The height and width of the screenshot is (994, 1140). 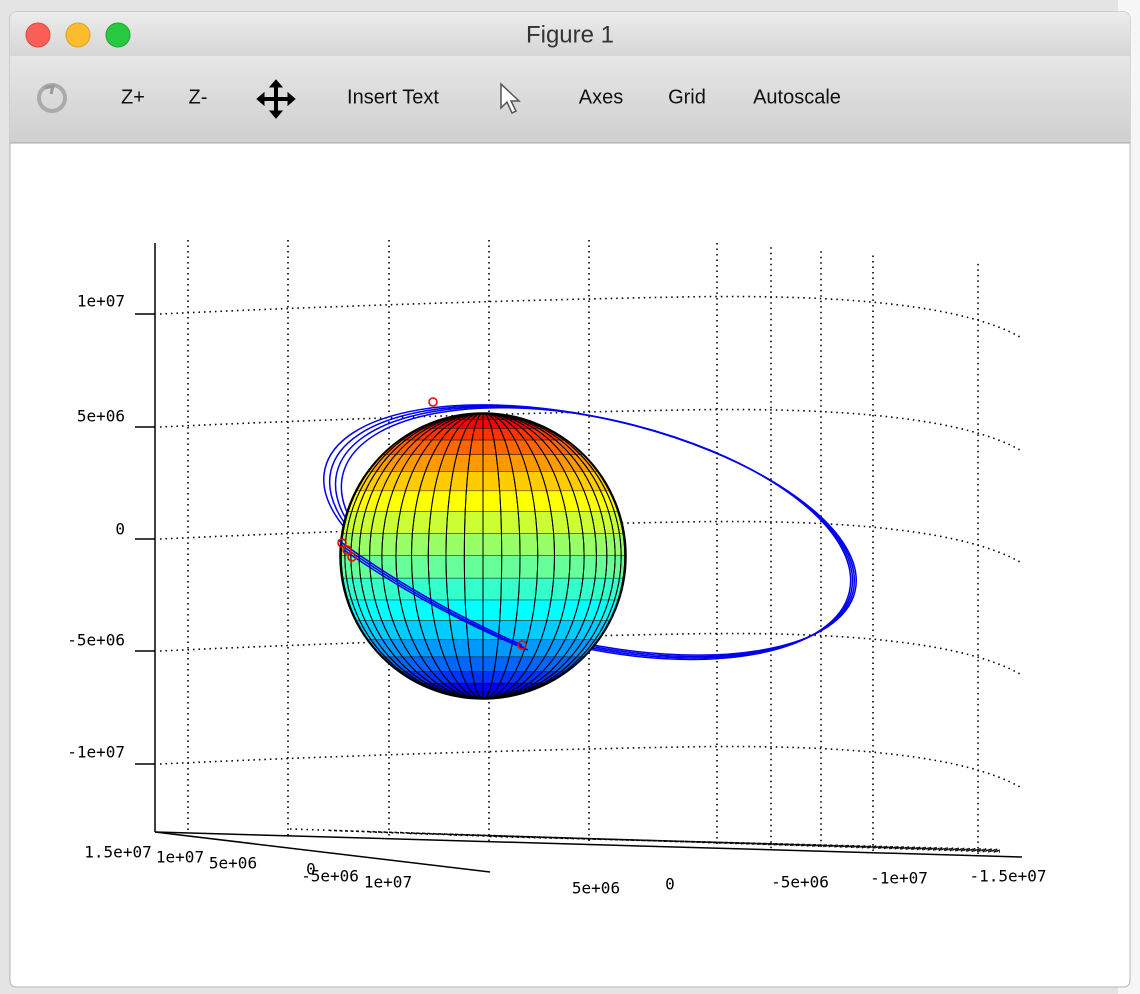 I want to click on z-tick-label: -1e+07, so click(x=96, y=752).